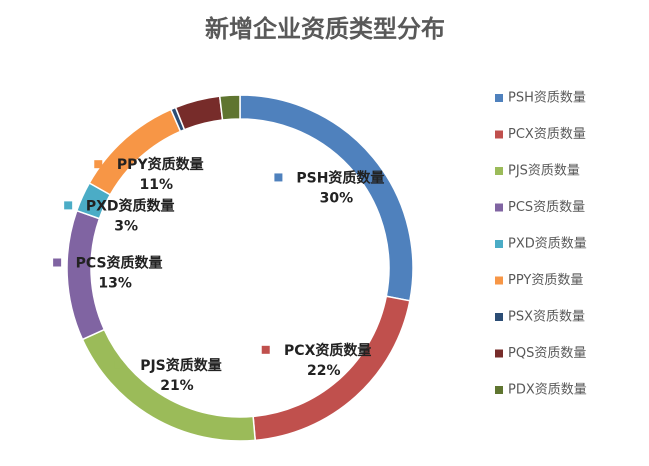 This screenshot has height=466, width=649. What do you see at coordinates (324, 371) in the screenshot?
I see `data-label: 22%` at bounding box center [324, 371].